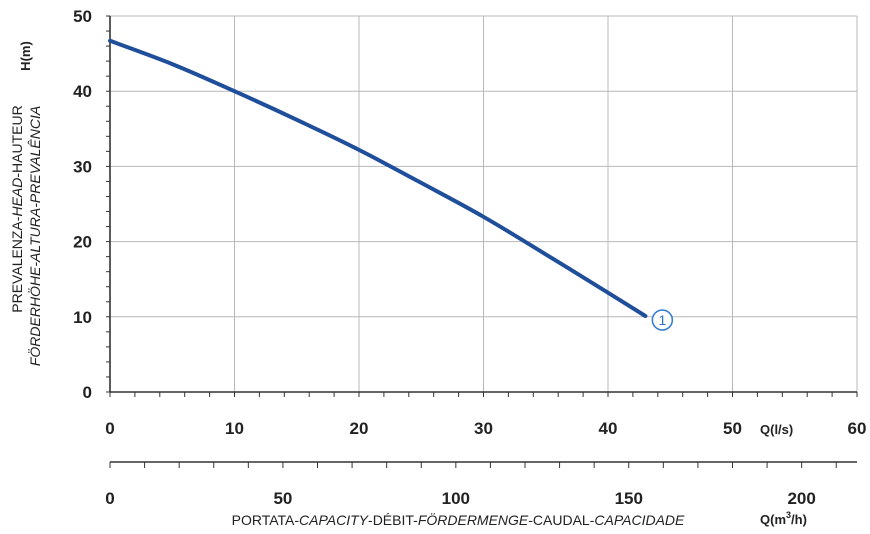  Describe the element at coordinates (732, 428) in the screenshot. I see `x-tick-label: 50` at that location.